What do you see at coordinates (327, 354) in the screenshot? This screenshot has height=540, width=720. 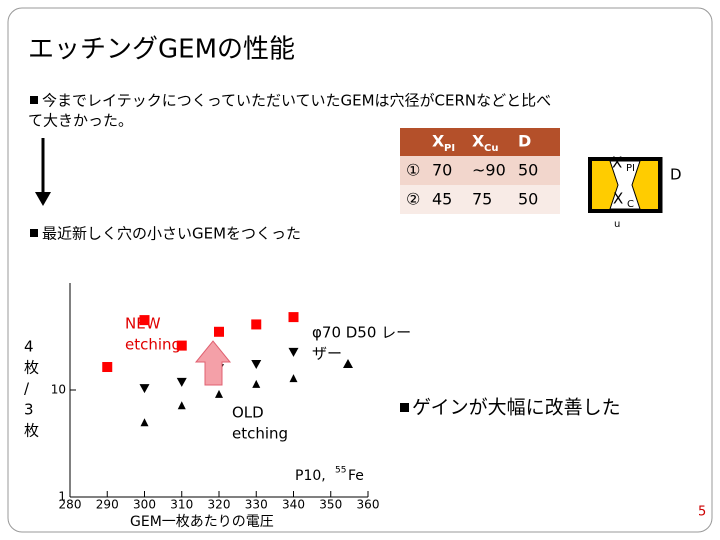 I see `annotation: ザー` at bounding box center [327, 354].